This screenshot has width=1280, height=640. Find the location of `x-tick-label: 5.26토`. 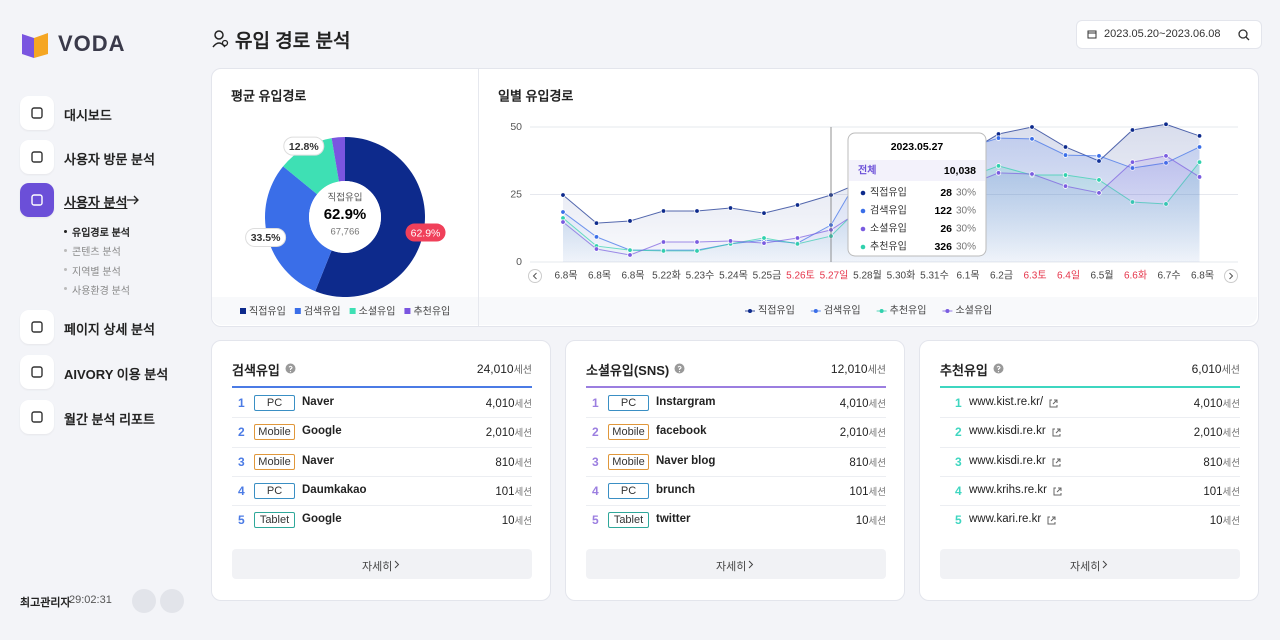

x-tick-label: 5.26토 is located at coordinates (800, 276).